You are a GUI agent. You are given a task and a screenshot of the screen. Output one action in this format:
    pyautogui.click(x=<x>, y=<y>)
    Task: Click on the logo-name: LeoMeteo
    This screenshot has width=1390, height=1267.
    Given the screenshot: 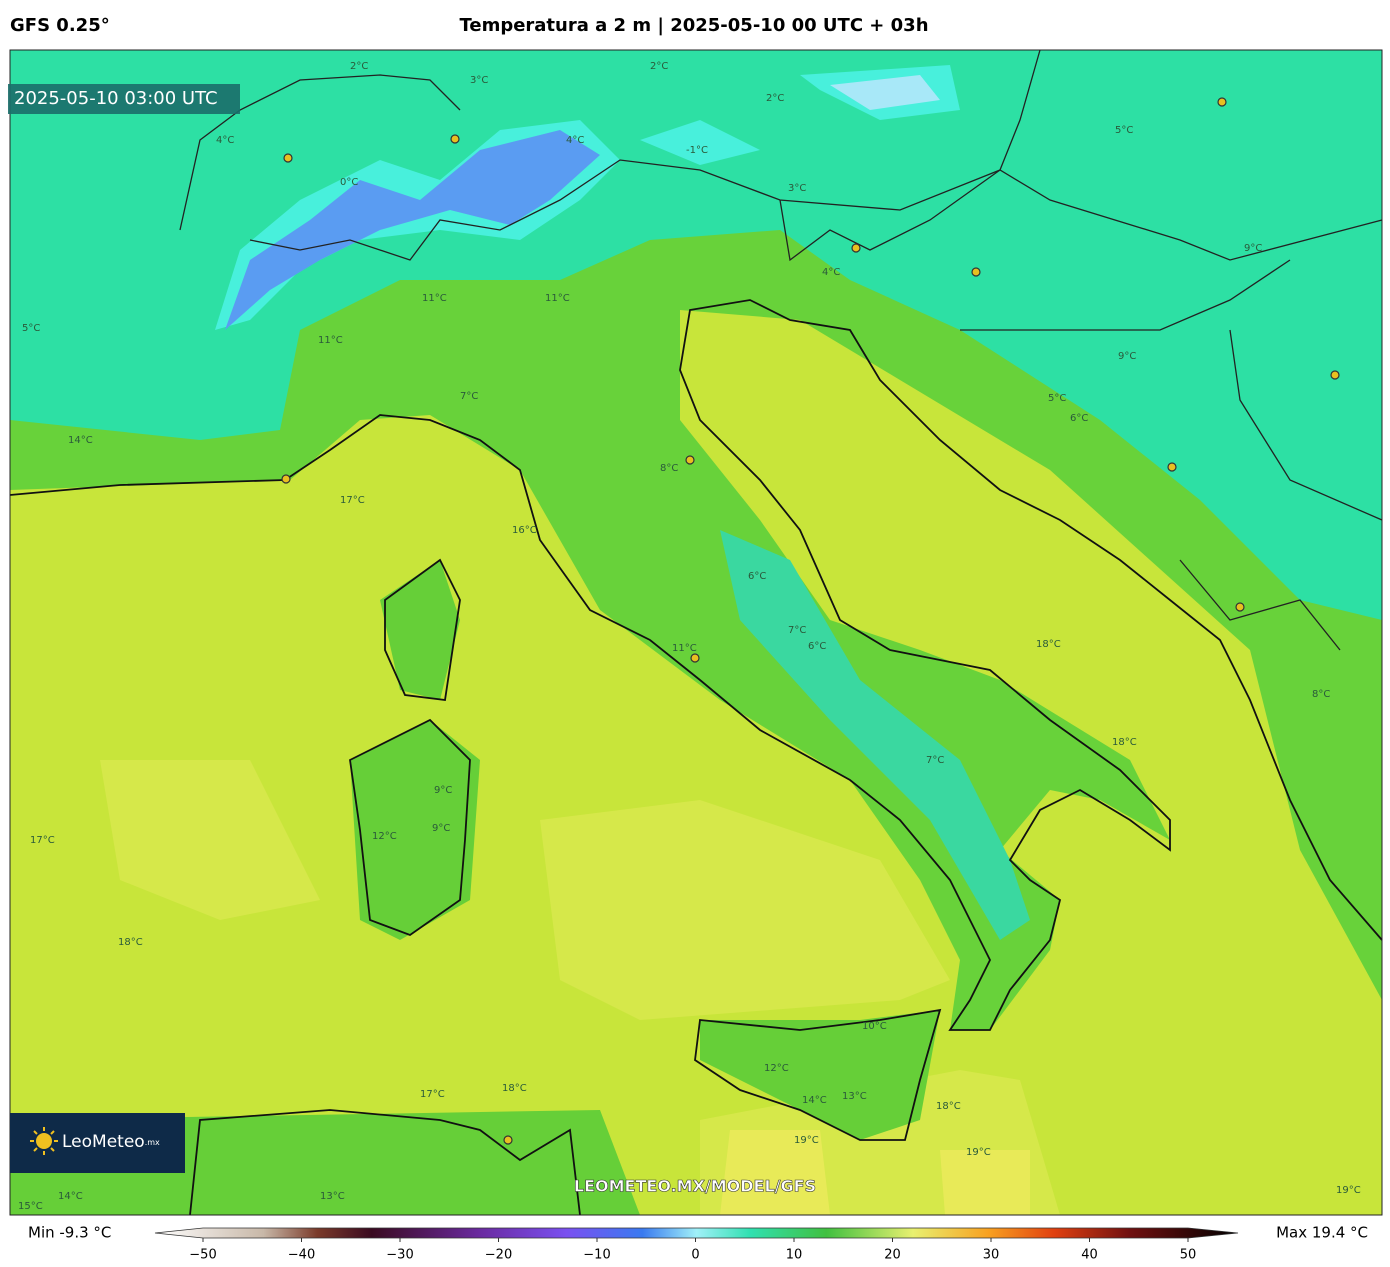 What is the action you would take?
    pyautogui.click(x=103, y=1142)
    